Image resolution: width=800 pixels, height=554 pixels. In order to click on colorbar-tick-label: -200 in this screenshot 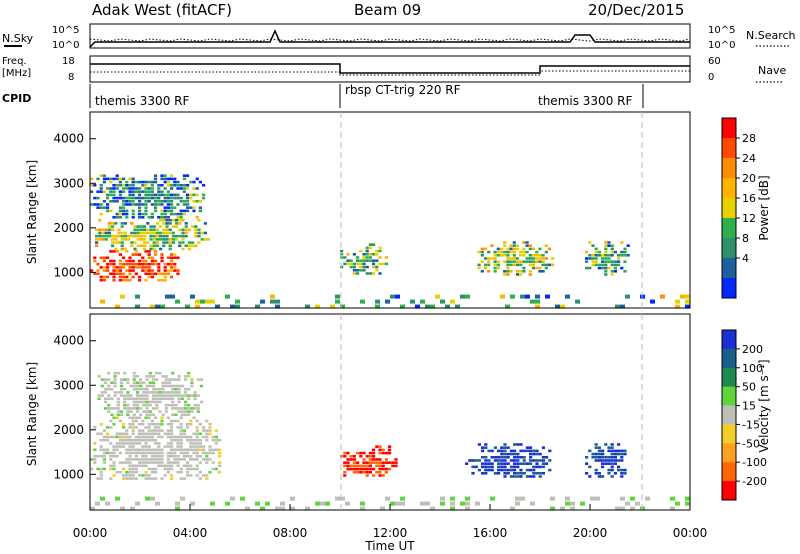, I will do `click(754, 481)`.